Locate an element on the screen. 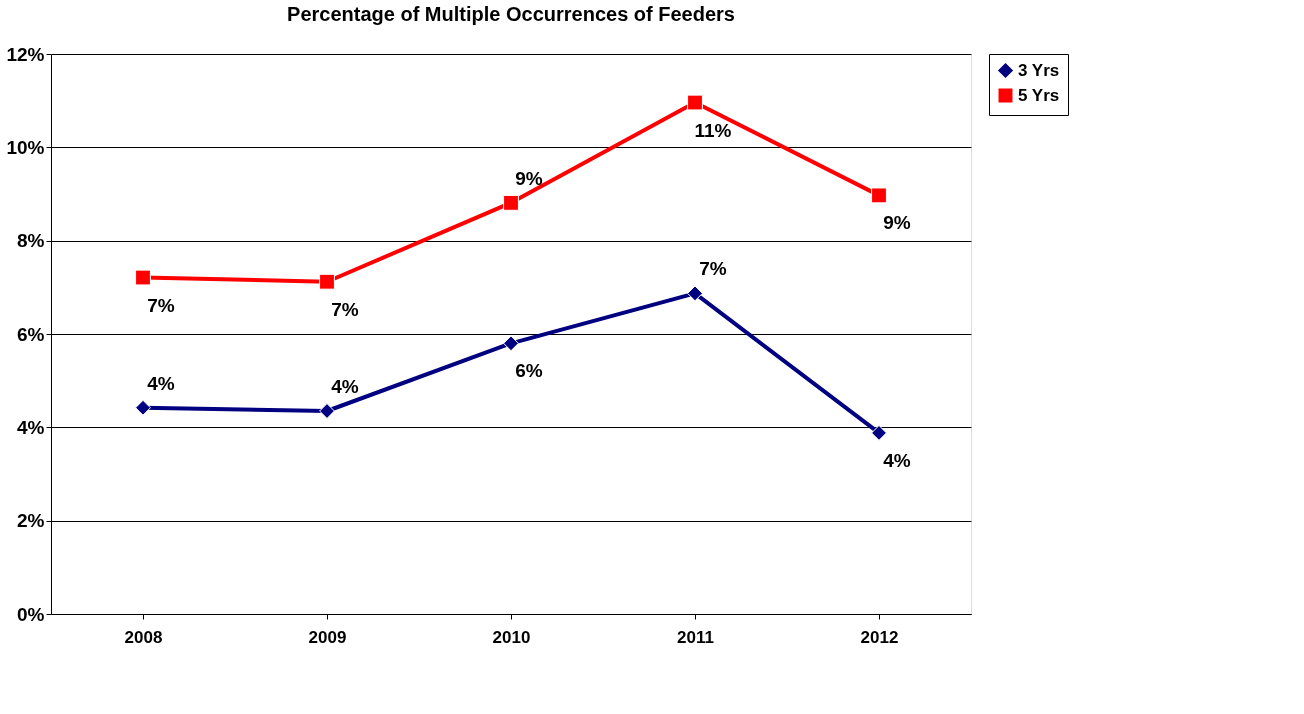 This screenshot has width=1304, height=714. x-tick-label: 2012 is located at coordinates (879, 637).